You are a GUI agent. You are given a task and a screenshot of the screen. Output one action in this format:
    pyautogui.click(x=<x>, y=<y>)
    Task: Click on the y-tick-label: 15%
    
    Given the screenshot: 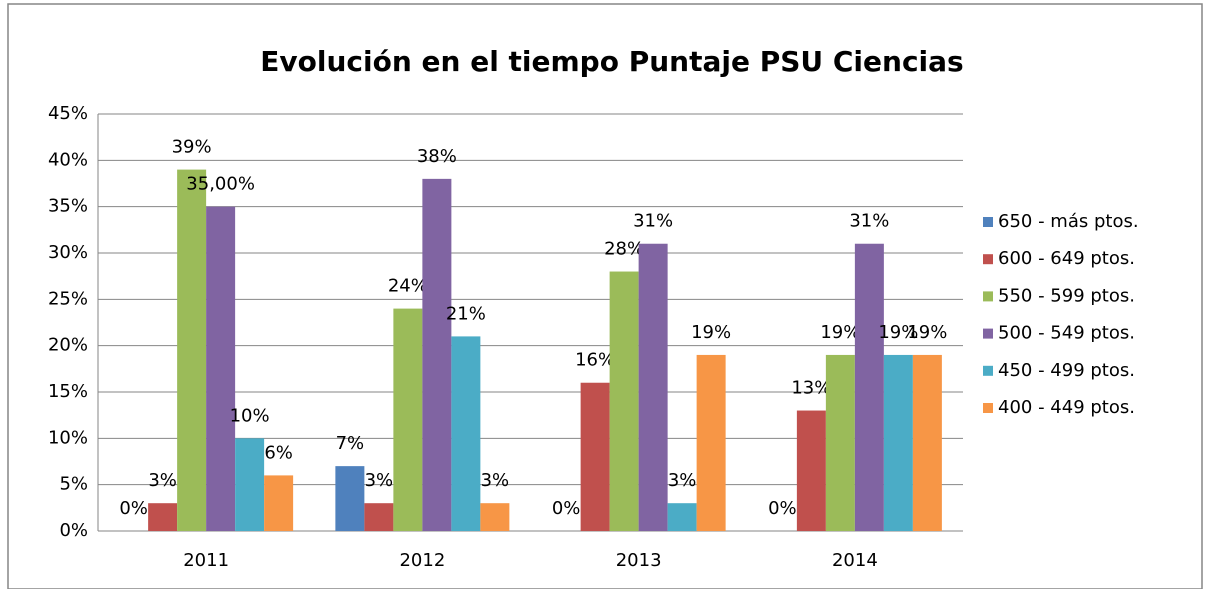 What is the action you would take?
    pyautogui.click(x=68, y=391)
    